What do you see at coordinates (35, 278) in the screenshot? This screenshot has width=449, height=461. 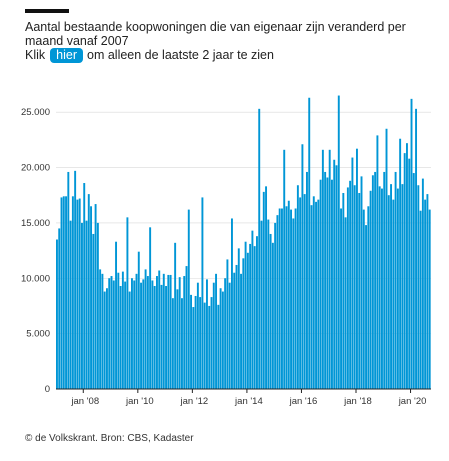 I see `y-tick-label: 10.000` at bounding box center [35, 278].